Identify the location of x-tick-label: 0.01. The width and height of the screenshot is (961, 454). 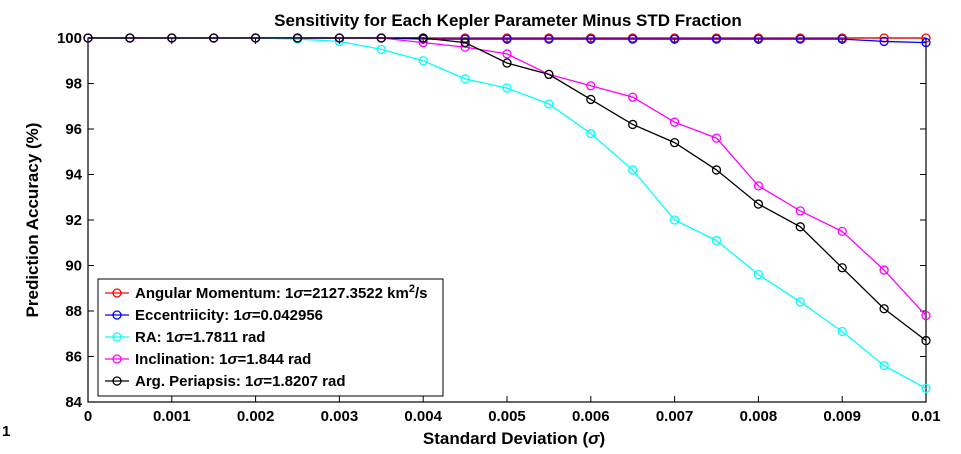
(925, 416).